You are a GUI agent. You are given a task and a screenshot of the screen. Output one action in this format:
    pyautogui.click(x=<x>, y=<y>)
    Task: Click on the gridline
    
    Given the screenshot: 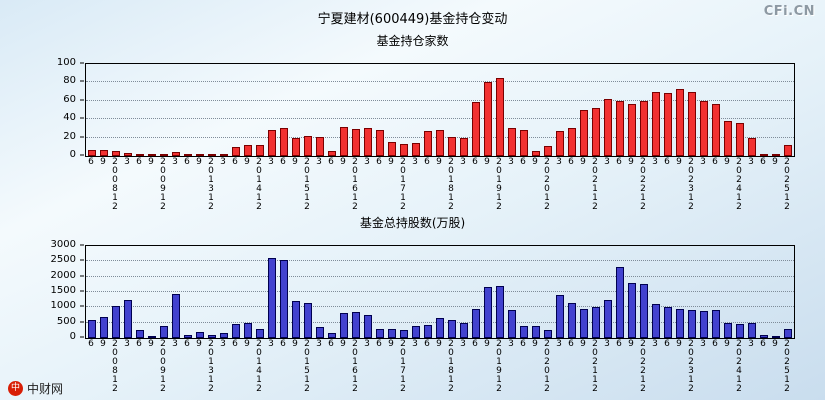 What is the action you would take?
    pyautogui.click(x=440, y=119)
    